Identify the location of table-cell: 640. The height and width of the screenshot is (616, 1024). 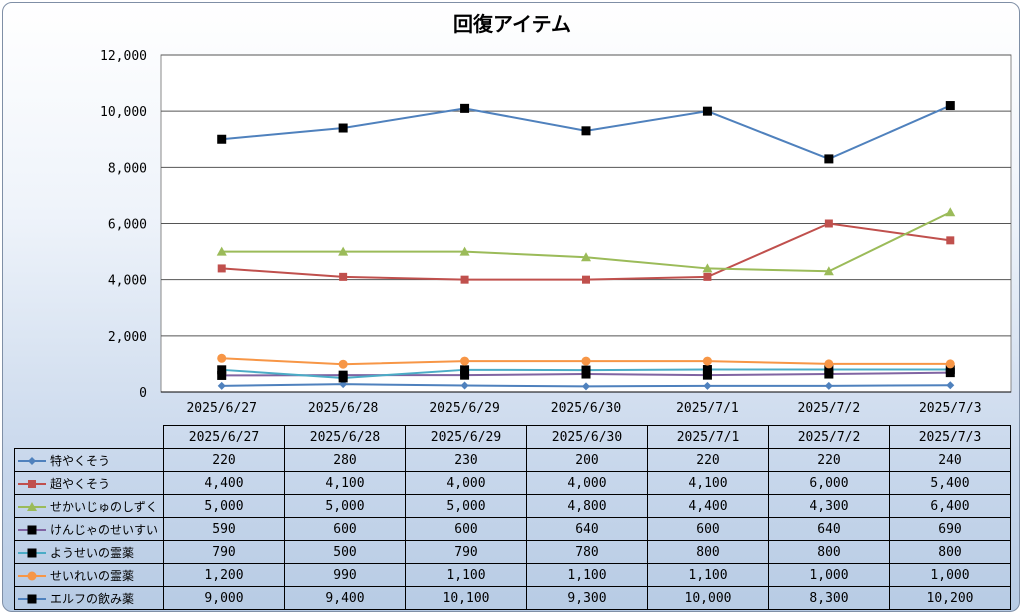
(829, 529).